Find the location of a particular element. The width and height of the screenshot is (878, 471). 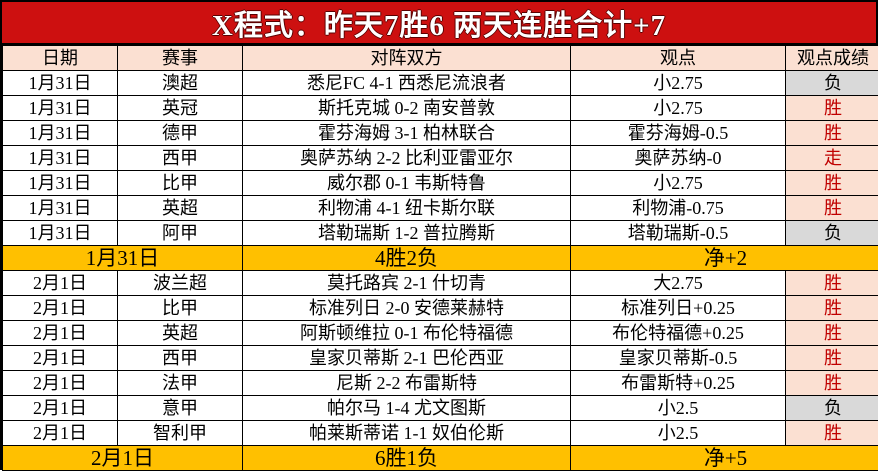

result-cell: 走 is located at coordinates (832, 158).